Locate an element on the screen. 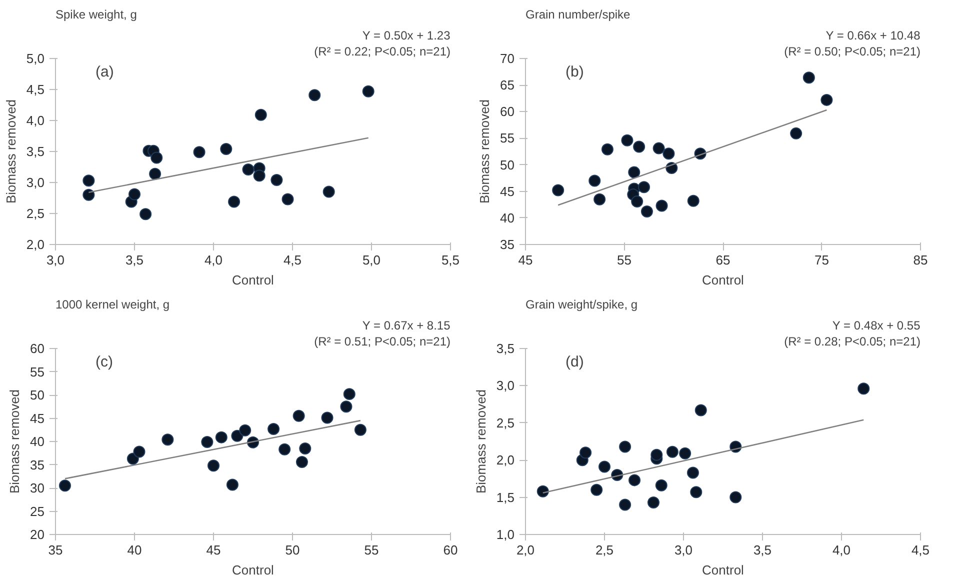  chart-title: Spike weight, g is located at coordinates (96, 15).